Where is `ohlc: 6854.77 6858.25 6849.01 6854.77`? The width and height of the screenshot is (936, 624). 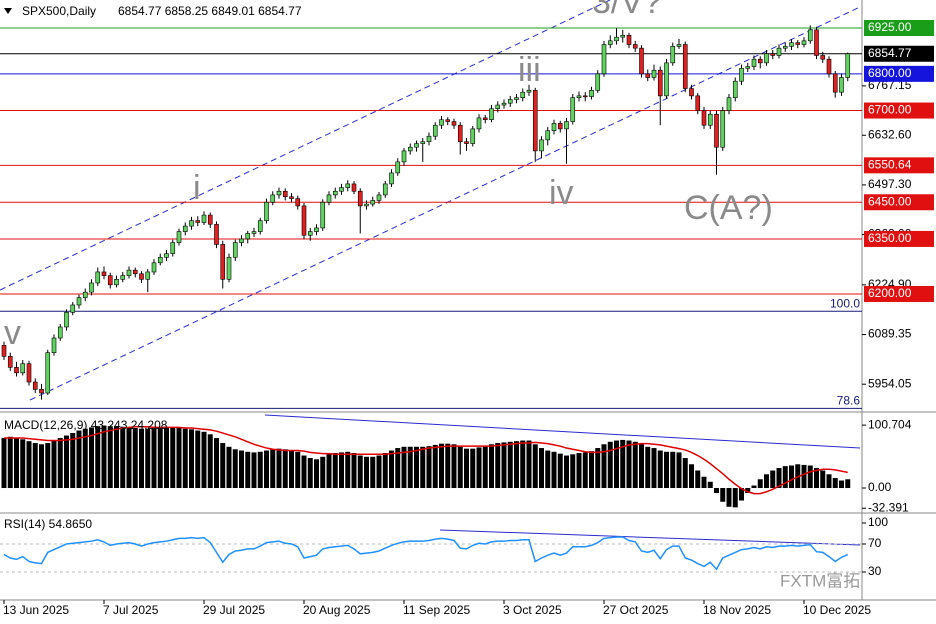
ohlc: 6854.77 6858.25 6849.01 6854.77 is located at coordinates (210, 11).